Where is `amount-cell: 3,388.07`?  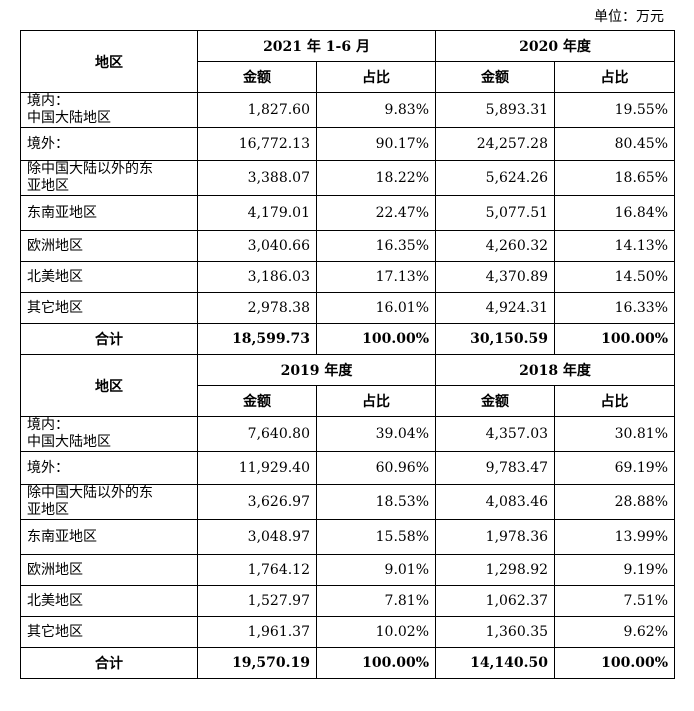
amount-cell: 3,388.07 is located at coordinates (257, 178).